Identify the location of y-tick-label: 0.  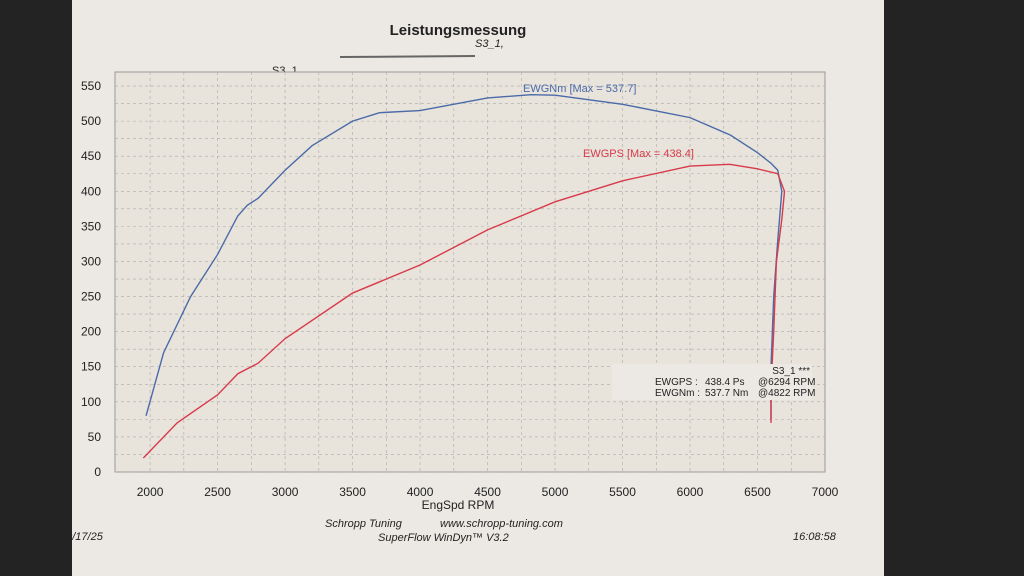
(97, 472).